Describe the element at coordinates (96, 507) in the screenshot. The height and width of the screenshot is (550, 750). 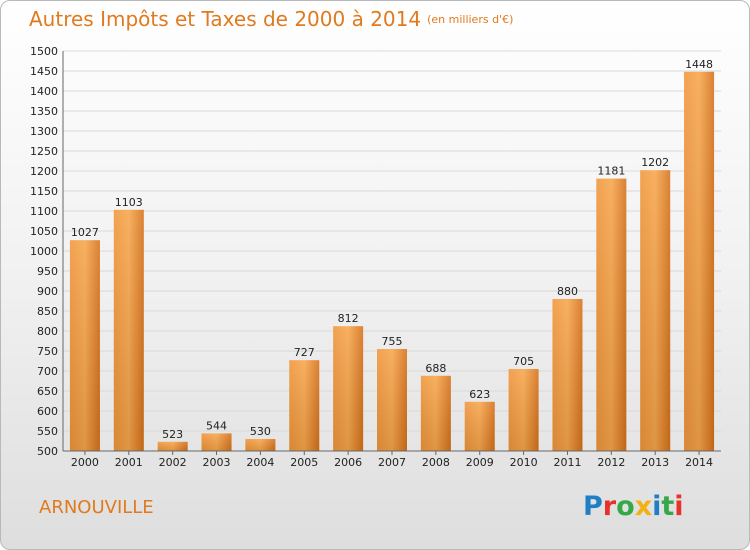
I see `commune-name: ARNOUVILLE` at that location.